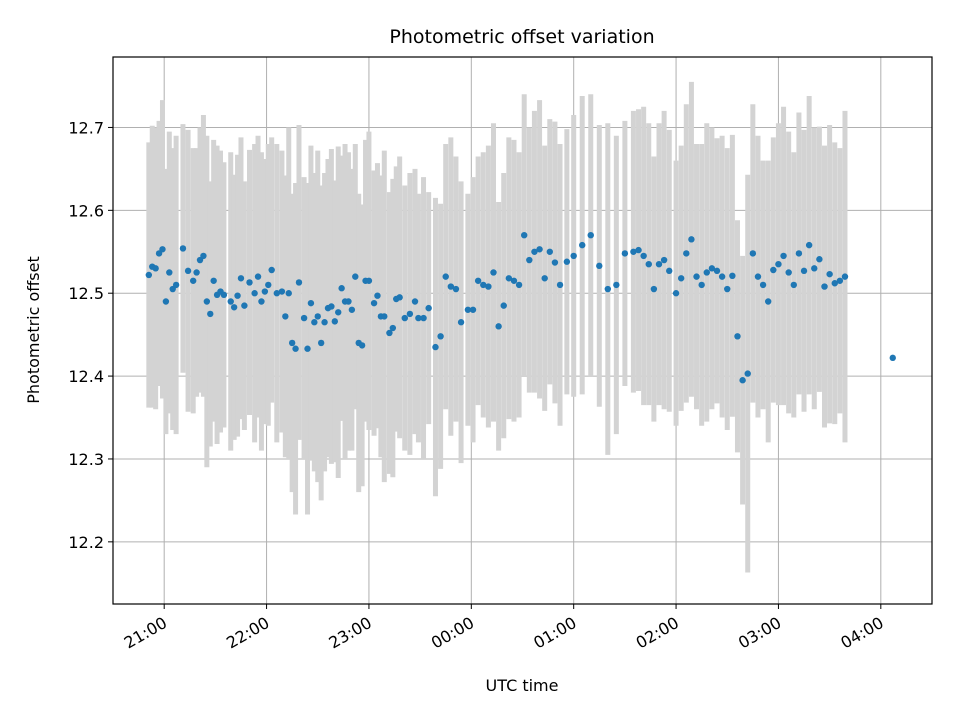 Image resolution: width=960 pixels, height=720 pixels. Describe the element at coordinates (86, 376) in the screenshot. I see `y-tick-label: 12.4` at that location.